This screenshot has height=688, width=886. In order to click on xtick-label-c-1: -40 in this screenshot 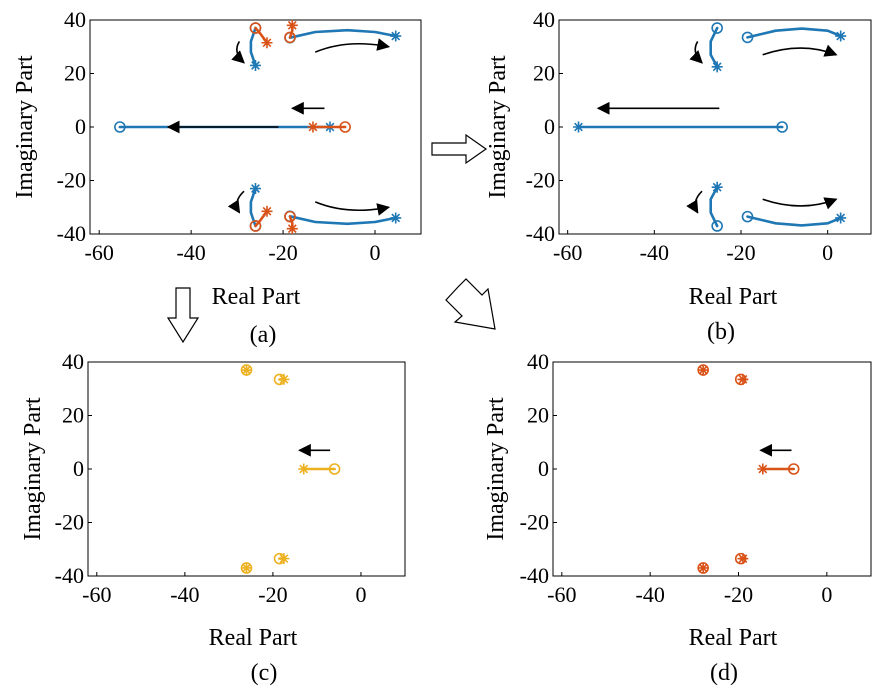, I will do `click(184, 594)`.